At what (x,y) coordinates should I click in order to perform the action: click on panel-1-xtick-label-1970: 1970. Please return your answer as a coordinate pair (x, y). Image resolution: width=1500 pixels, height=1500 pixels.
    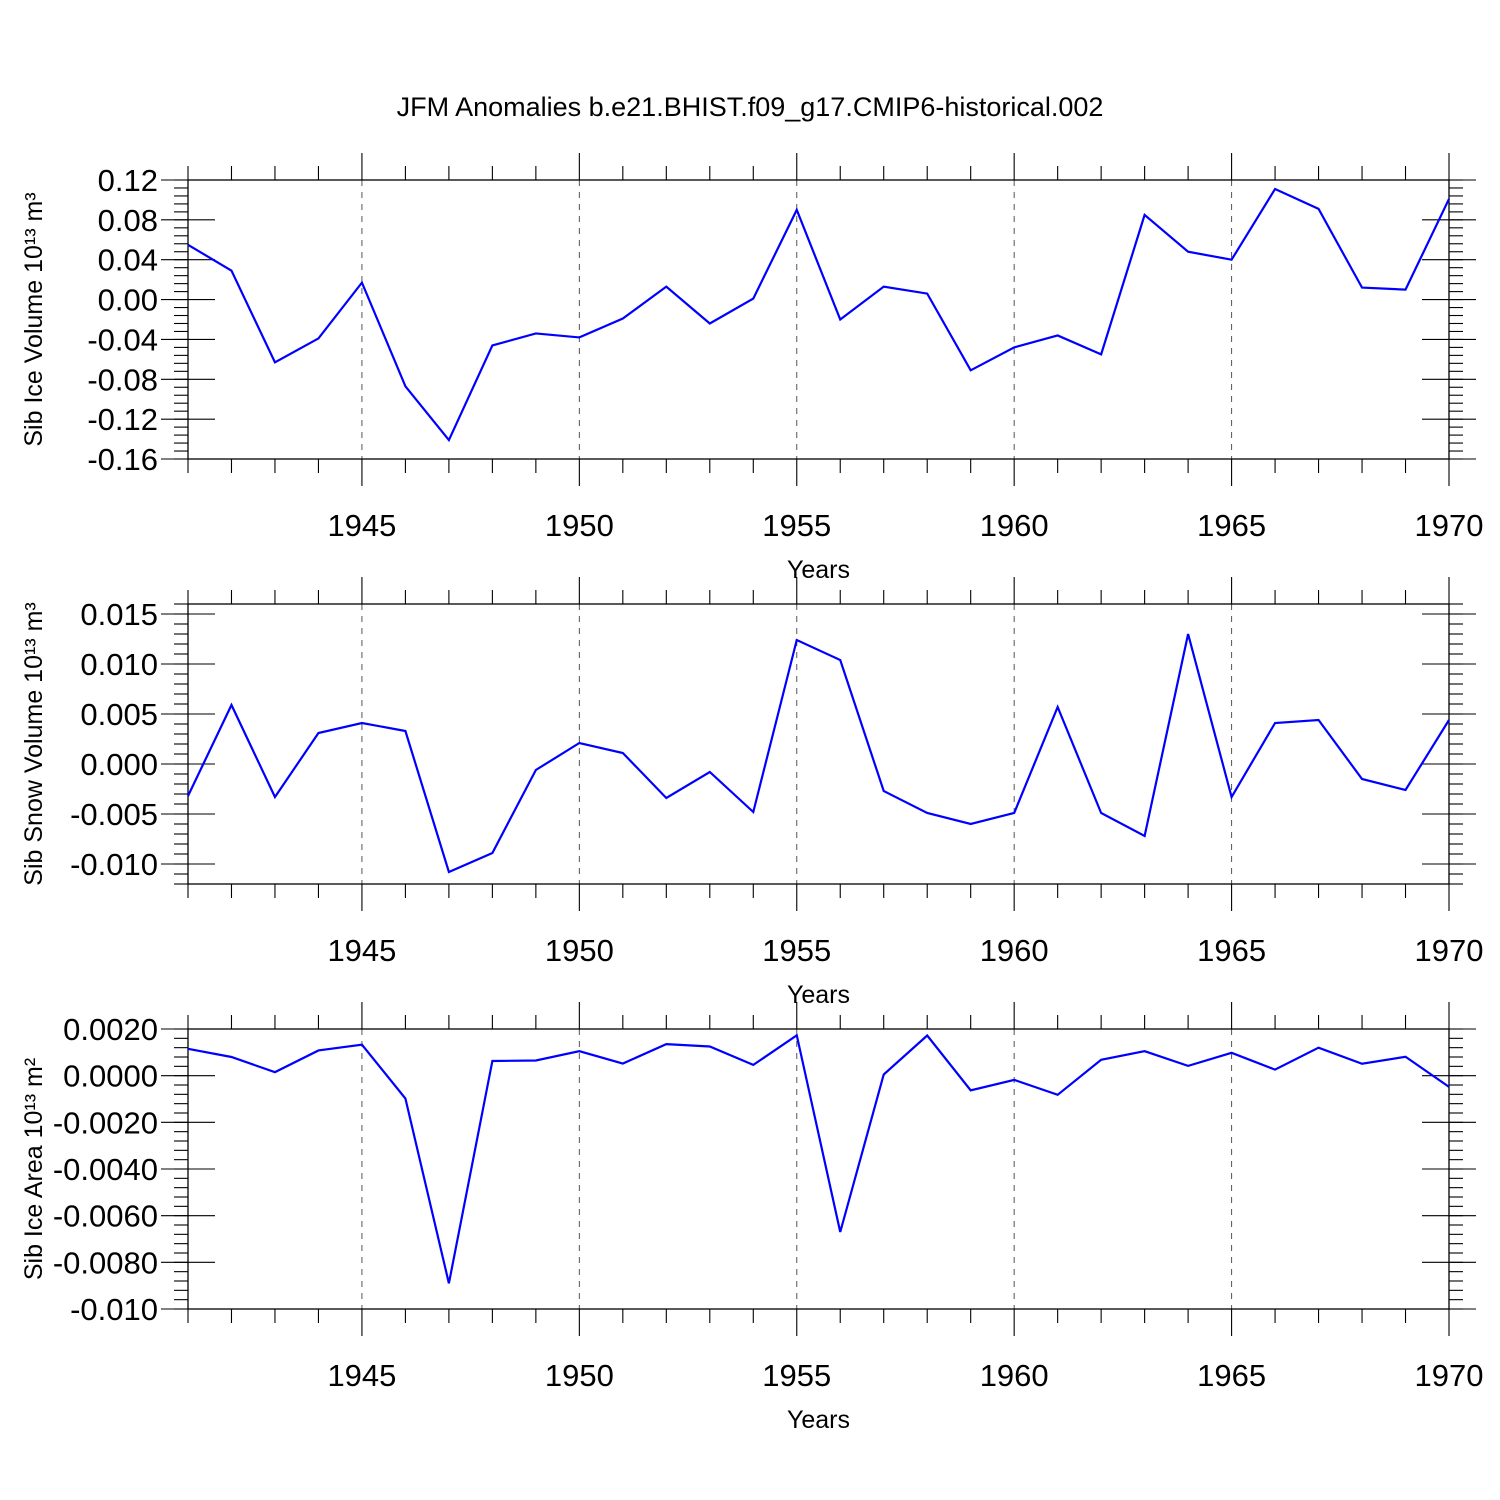
    Looking at the image, I should click on (1449, 525).